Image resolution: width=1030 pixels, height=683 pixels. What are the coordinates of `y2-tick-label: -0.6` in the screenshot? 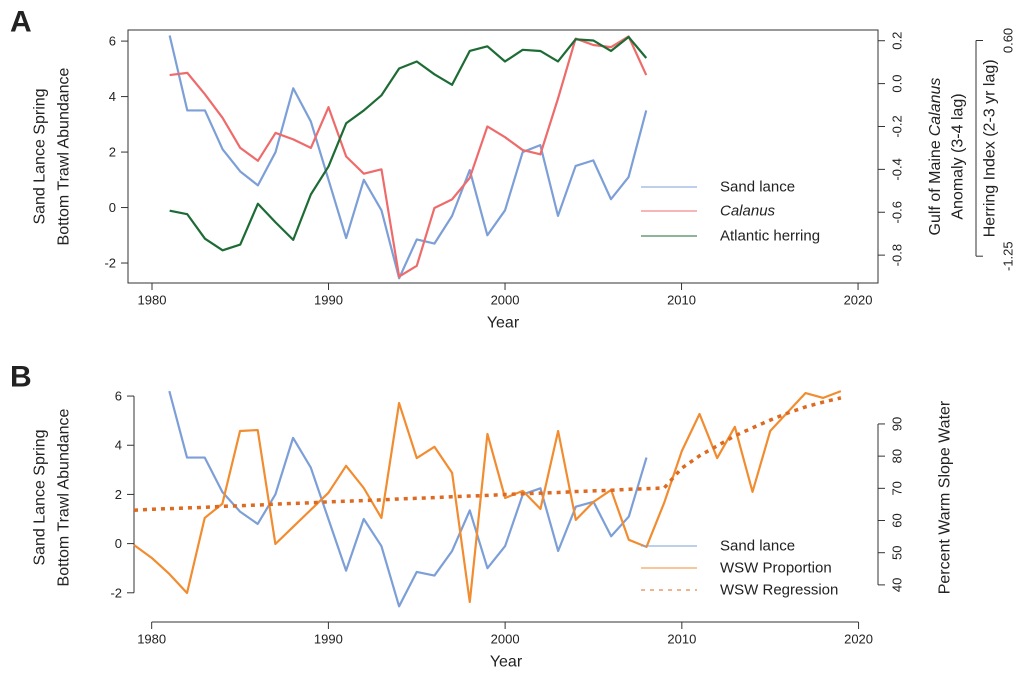 It's located at (897, 212).